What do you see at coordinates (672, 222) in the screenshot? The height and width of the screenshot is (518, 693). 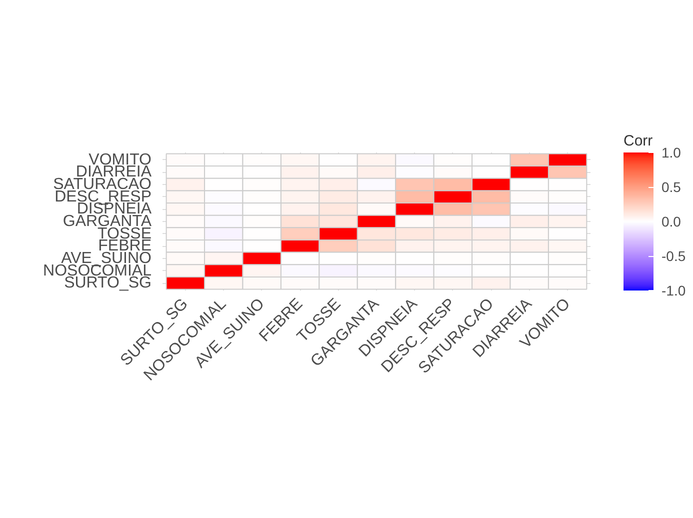 I see `color-bar-label: 0.0` at bounding box center [672, 222].